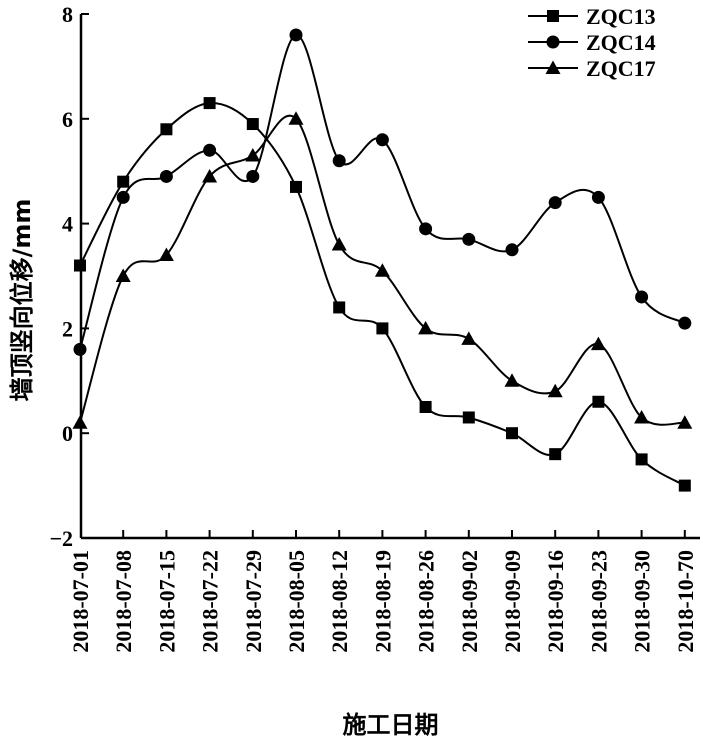 The width and height of the screenshot is (703, 743). Describe the element at coordinates (22, 300) in the screenshot. I see `y-axis-title: 墙顶竖向位移/mm` at that location.